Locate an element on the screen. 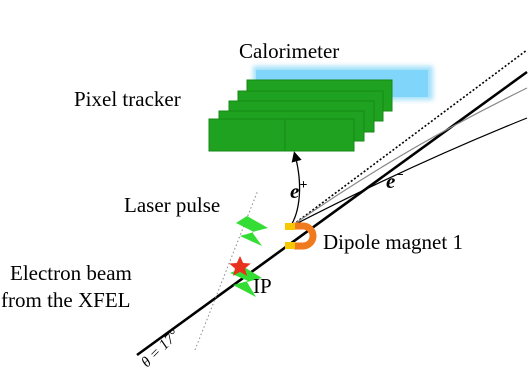 The width and height of the screenshot is (529, 371). laser-axis-dotted is located at coordinates (226, 270).